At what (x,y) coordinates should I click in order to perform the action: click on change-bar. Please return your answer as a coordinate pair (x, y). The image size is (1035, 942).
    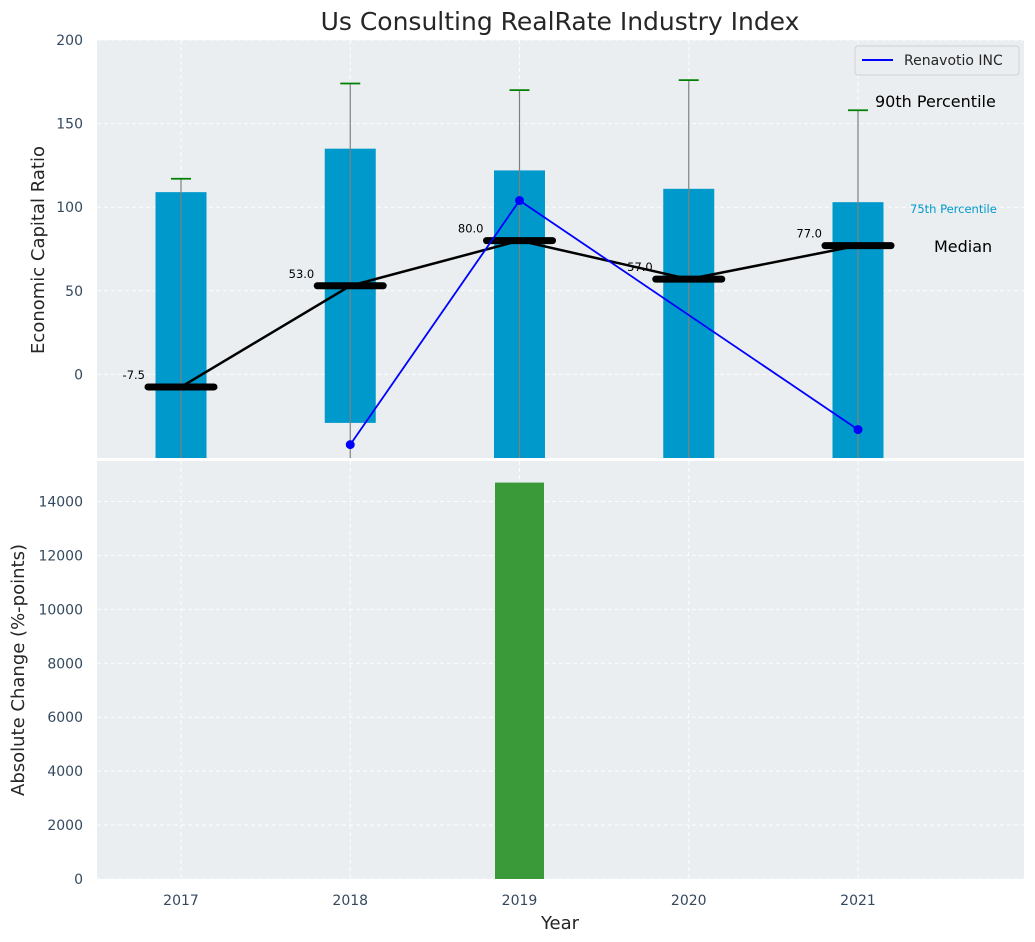
    Looking at the image, I should click on (519, 680).